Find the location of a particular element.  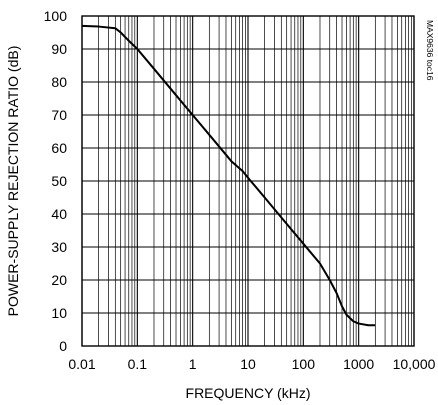

y-tick-label: 70 is located at coordinates (59, 115).